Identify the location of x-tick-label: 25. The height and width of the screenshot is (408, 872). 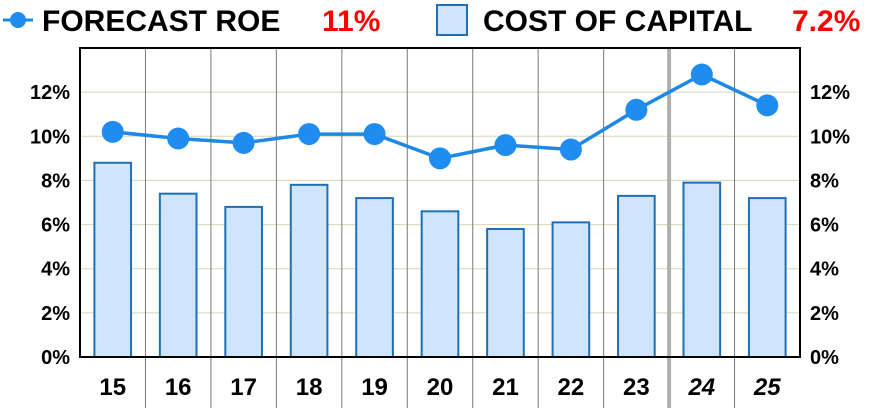
(767, 387).